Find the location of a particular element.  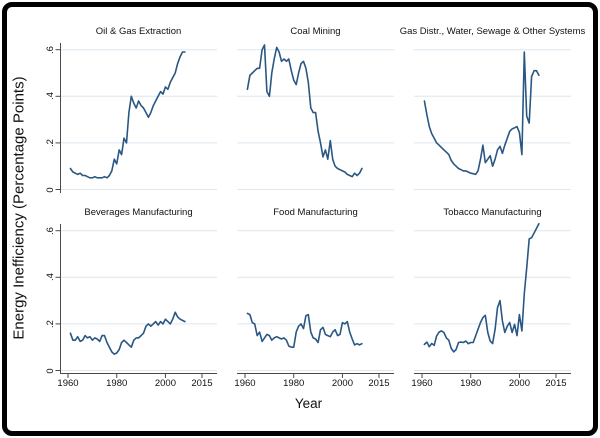

panel-title: Tobacco Manufacturing is located at coordinates (492, 212).